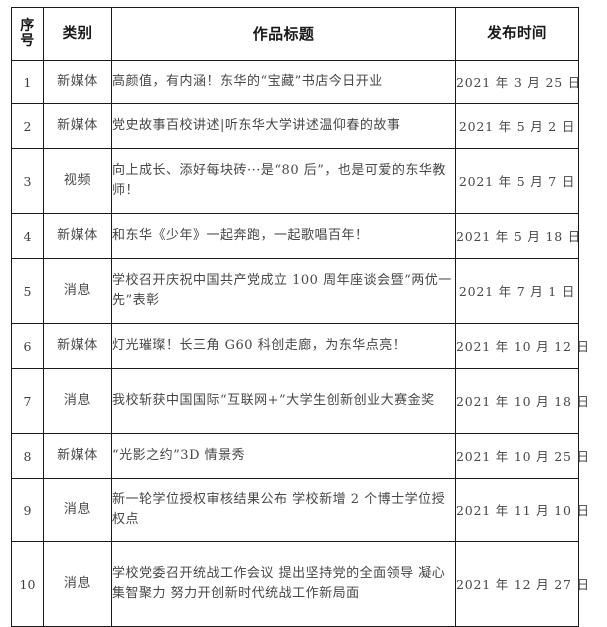  Describe the element at coordinates (283, 236) in the screenshot. I see `cell-title: 和东华《少年》一起奔跑，一起歌唱百年！` at that location.